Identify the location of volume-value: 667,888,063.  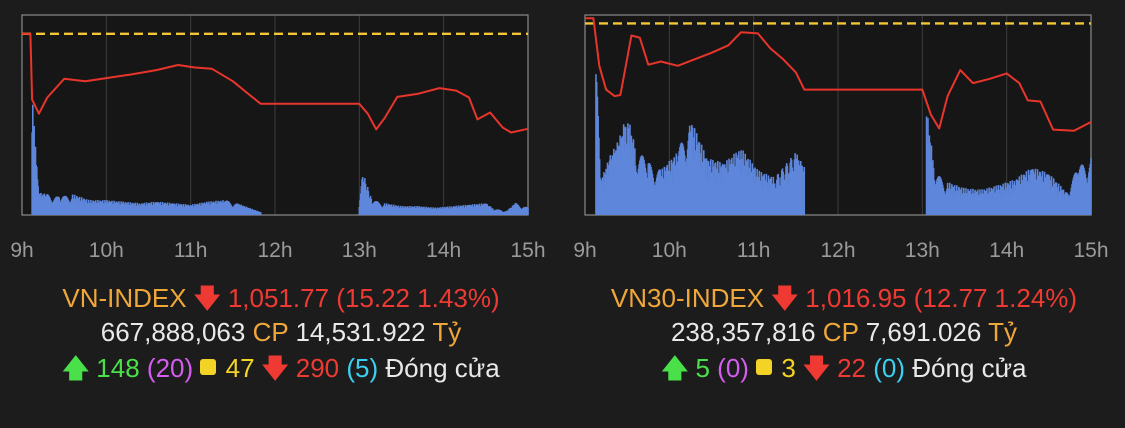
(173, 332).